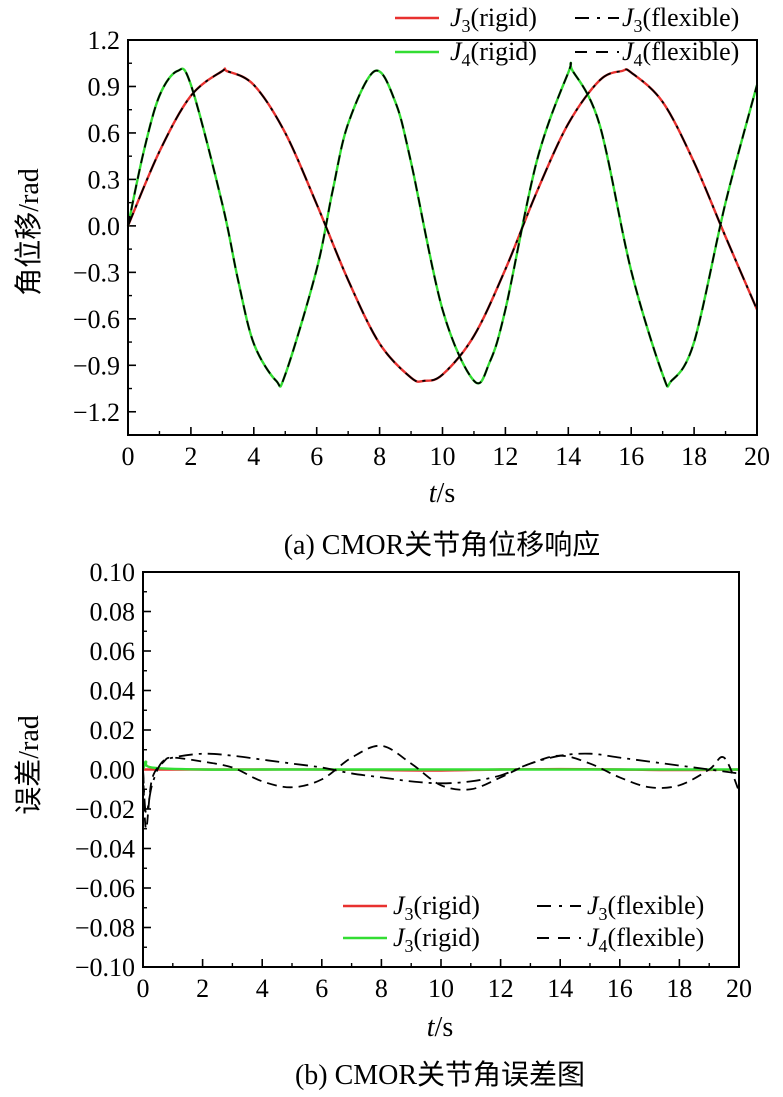  What do you see at coordinates (645, 907) in the screenshot?
I see `chart-b-legend-label: J3(flexible)` at bounding box center [645, 907].